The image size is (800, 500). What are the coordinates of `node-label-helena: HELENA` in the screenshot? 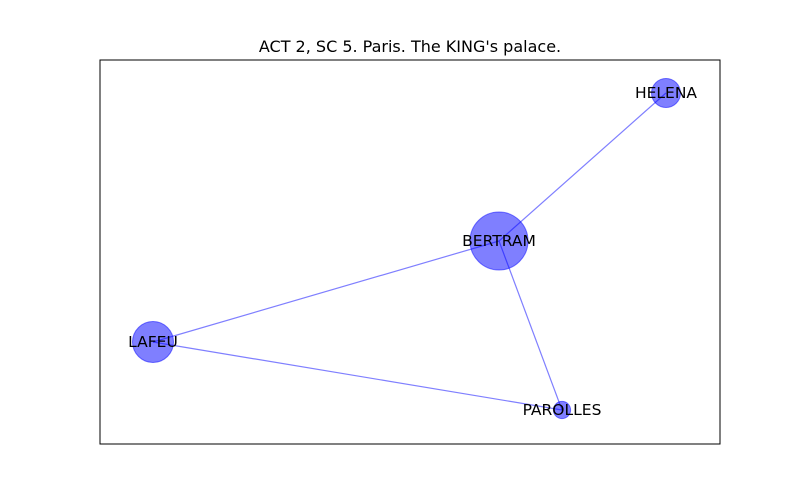 It's located at (666, 93).